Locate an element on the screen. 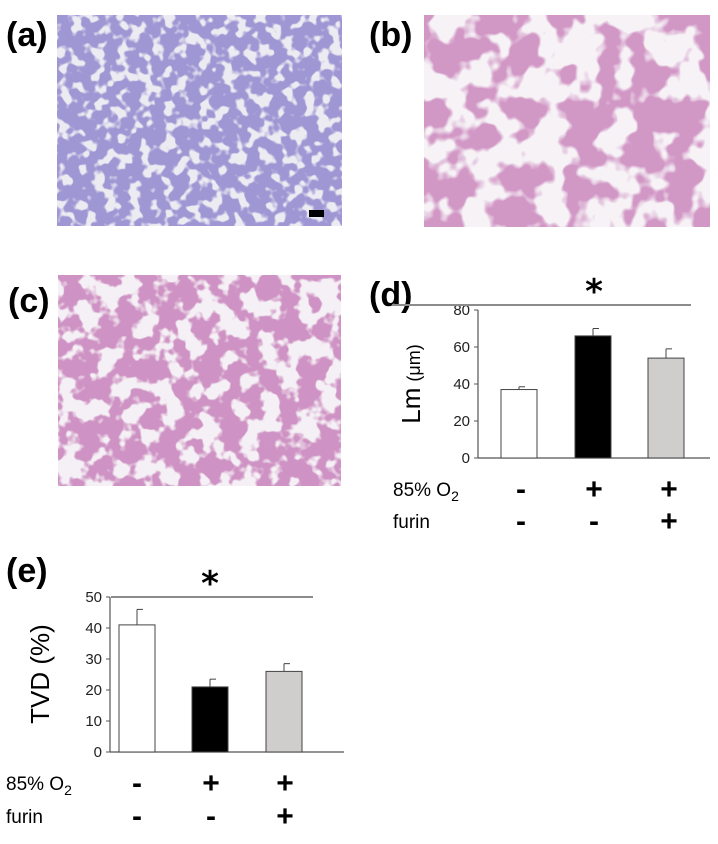 Image resolution: width=718 pixels, height=844 pixels. panel-label-d: (d) is located at coordinates (390, 295).